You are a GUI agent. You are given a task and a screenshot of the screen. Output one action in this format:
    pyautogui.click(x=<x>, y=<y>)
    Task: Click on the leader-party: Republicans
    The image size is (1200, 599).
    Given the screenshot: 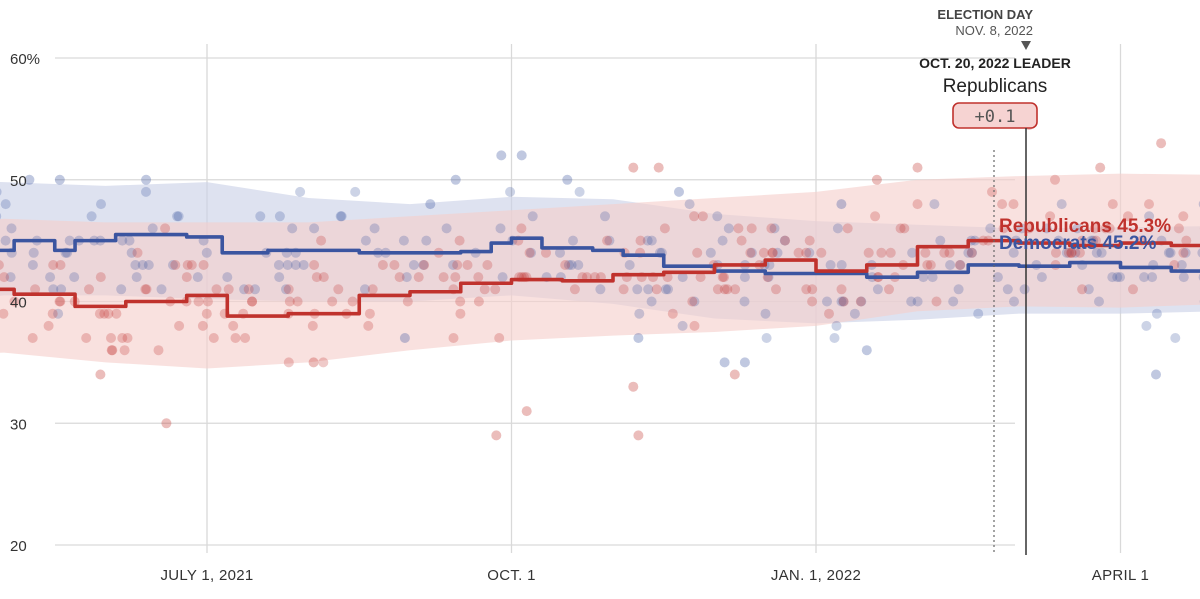 What is the action you would take?
    pyautogui.click(x=995, y=86)
    